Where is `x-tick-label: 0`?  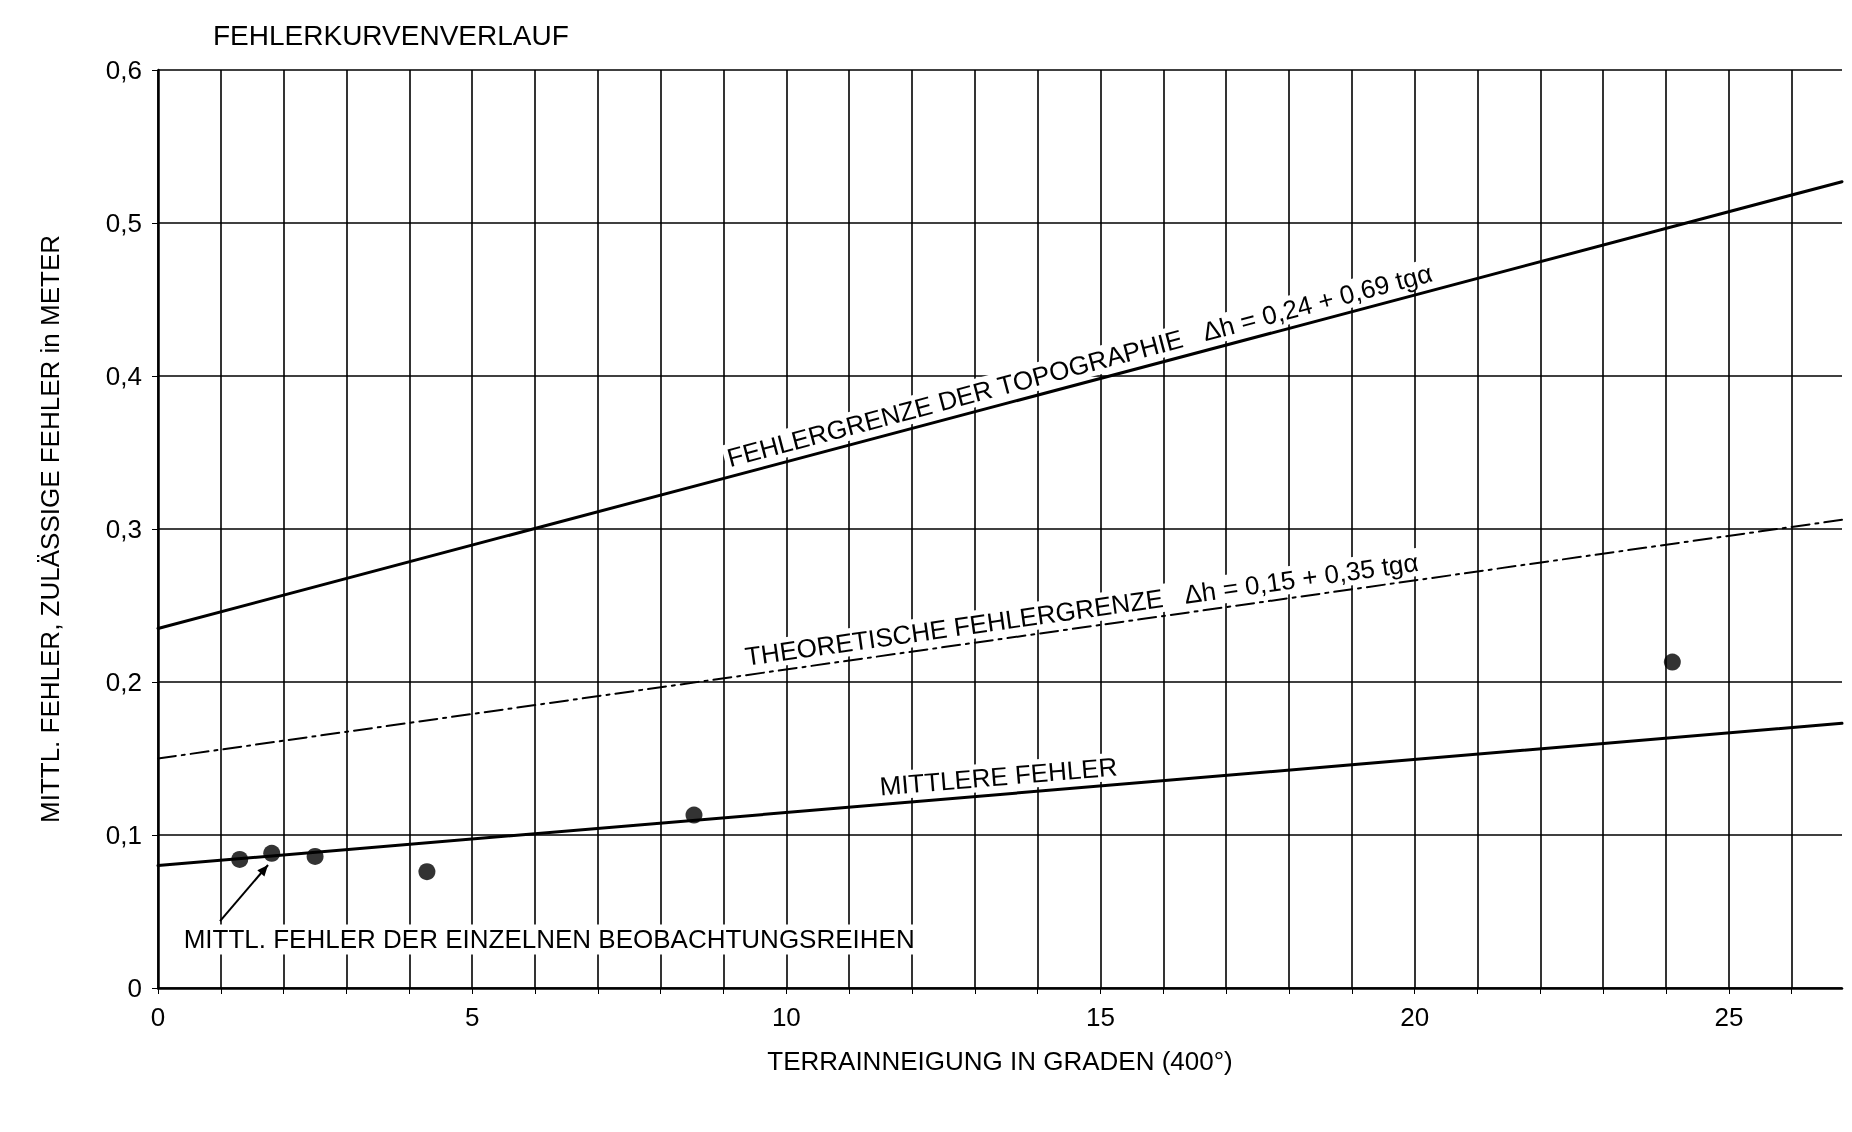
x-tick-label: 0 is located at coordinates (158, 1017).